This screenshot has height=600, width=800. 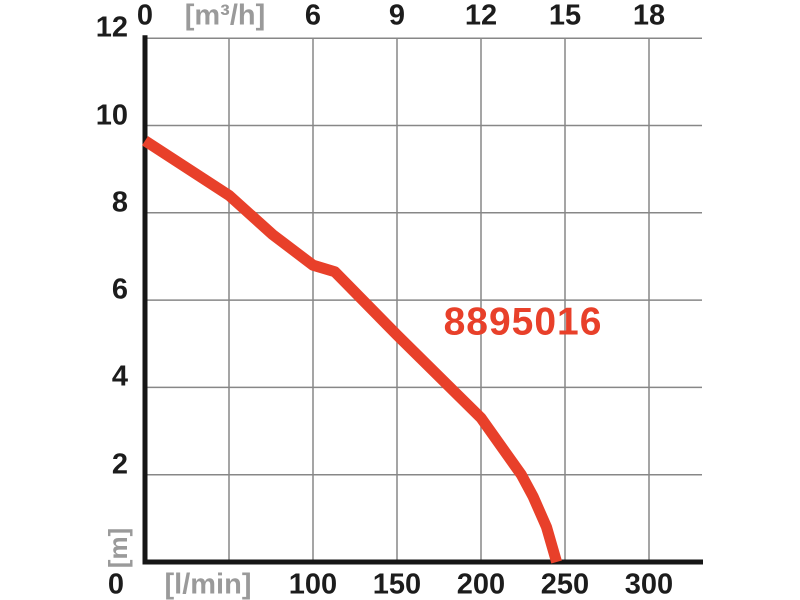 I want to click on left-axis-tick-label: 12, so click(x=111, y=27).